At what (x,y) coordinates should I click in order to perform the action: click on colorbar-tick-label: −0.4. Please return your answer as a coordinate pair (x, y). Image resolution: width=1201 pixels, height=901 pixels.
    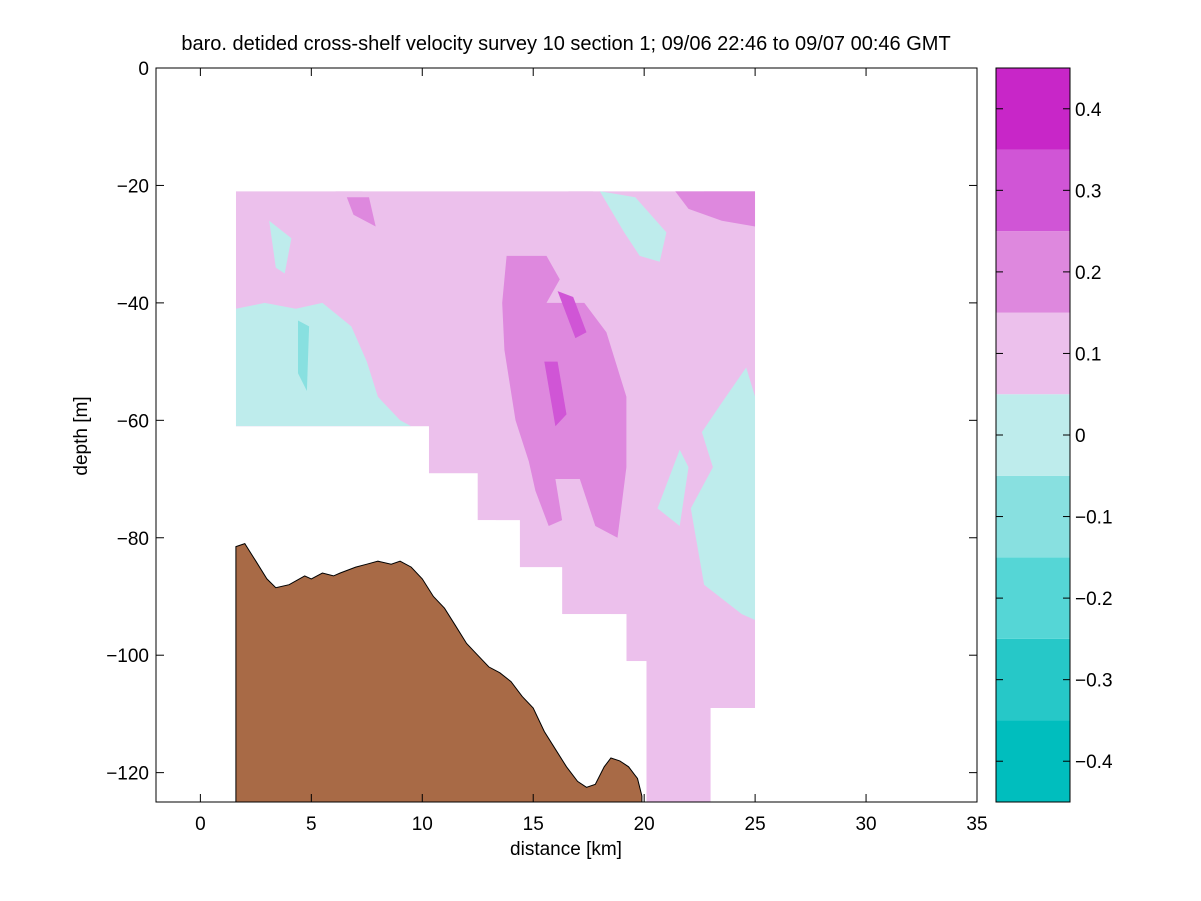
    Looking at the image, I should click on (1094, 762).